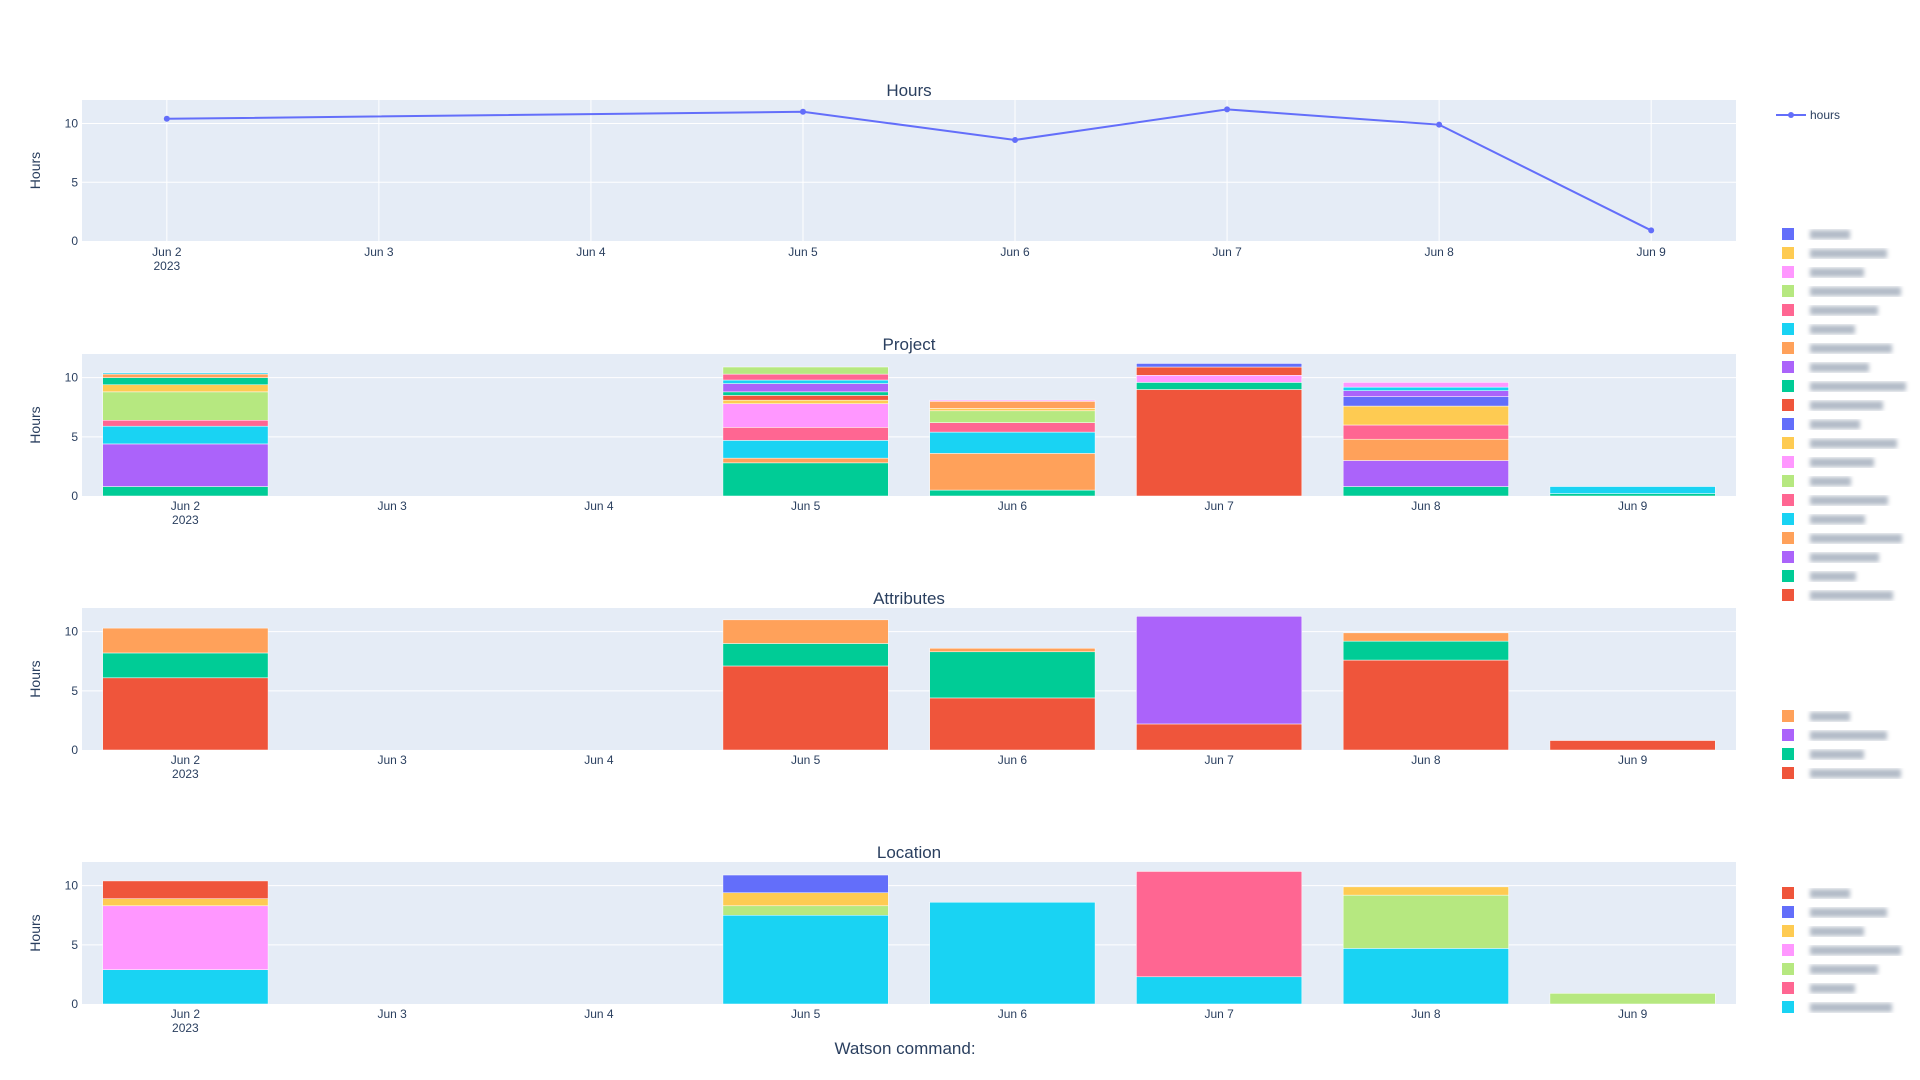 This screenshot has height=1080, width=1920. What do you see at coordinates (1841, 744) in the screenshot?
I see `legend-attributes` at bounding box center [1841, 744].